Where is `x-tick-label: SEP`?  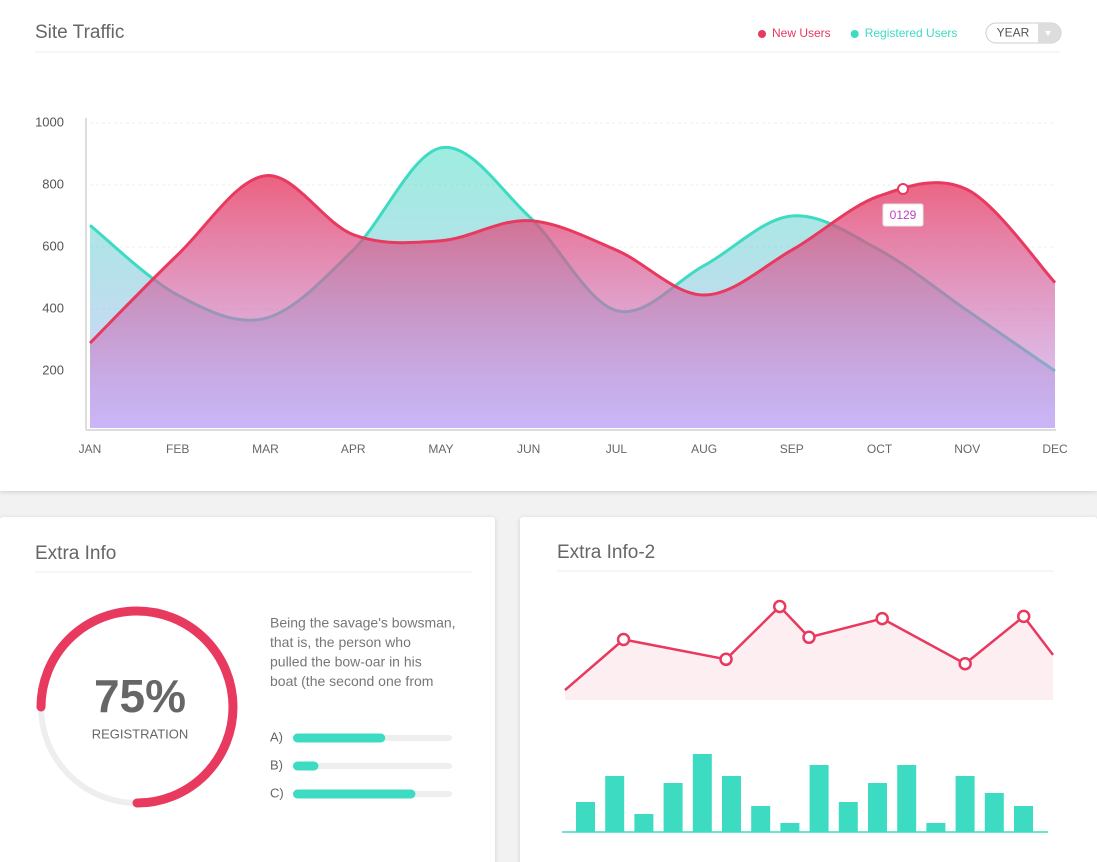 x-tick-label: SEP is located at coordinates (792, 449).